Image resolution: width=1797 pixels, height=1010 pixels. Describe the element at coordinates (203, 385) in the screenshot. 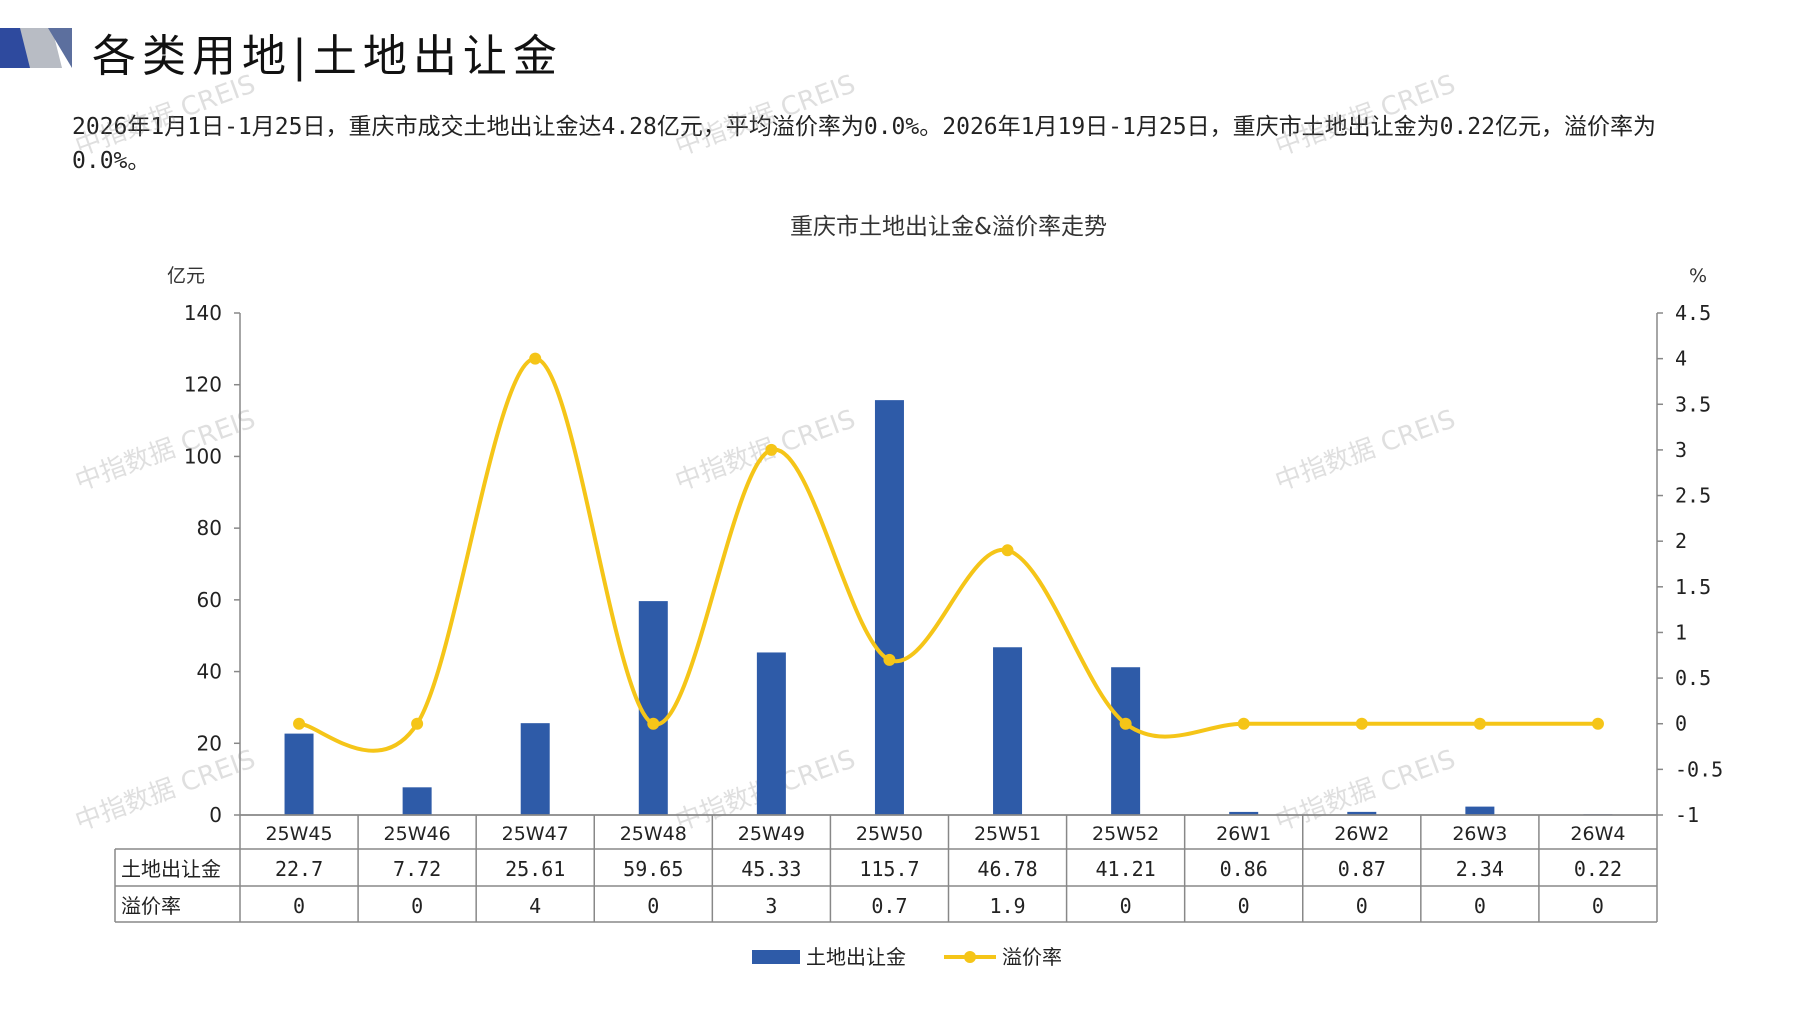

I see `y-tick-left-label: 120` at that location.